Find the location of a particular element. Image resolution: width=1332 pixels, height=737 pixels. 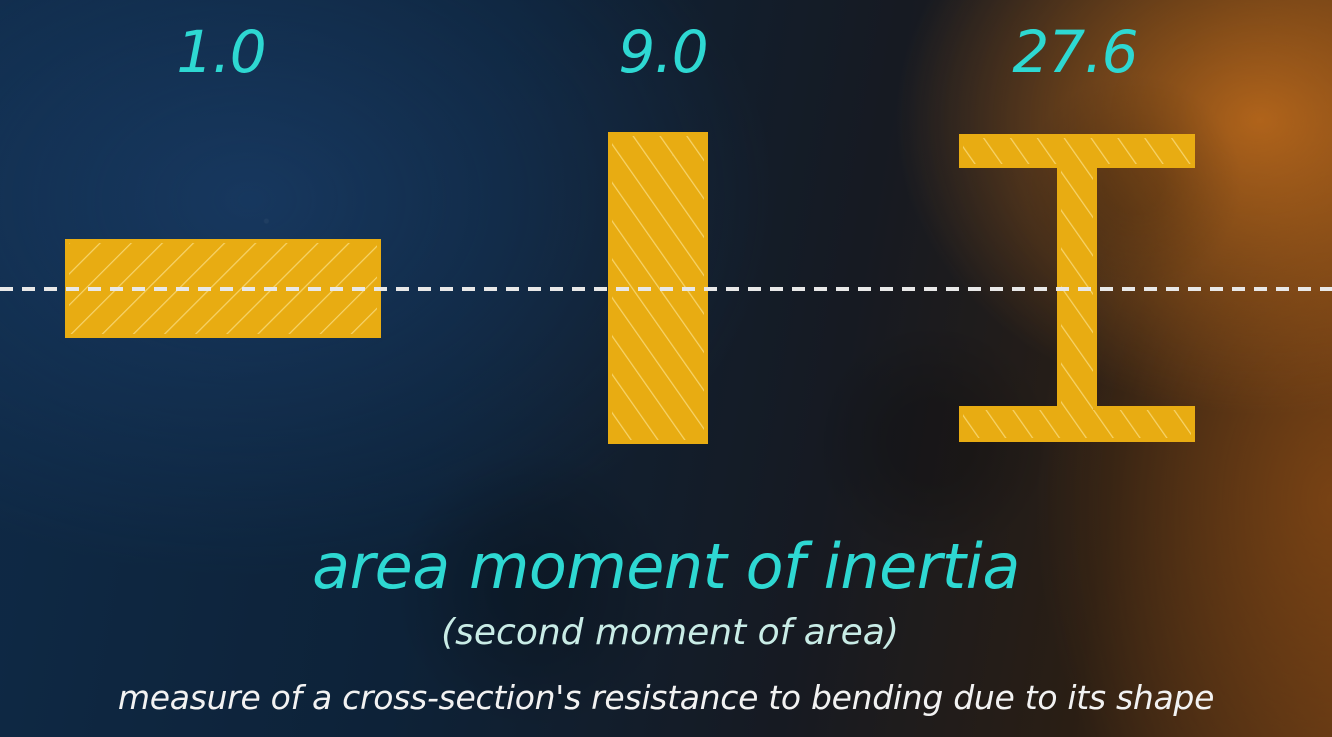

tall-rectangle-value: 9.0 is located at coordinates (663, 52).